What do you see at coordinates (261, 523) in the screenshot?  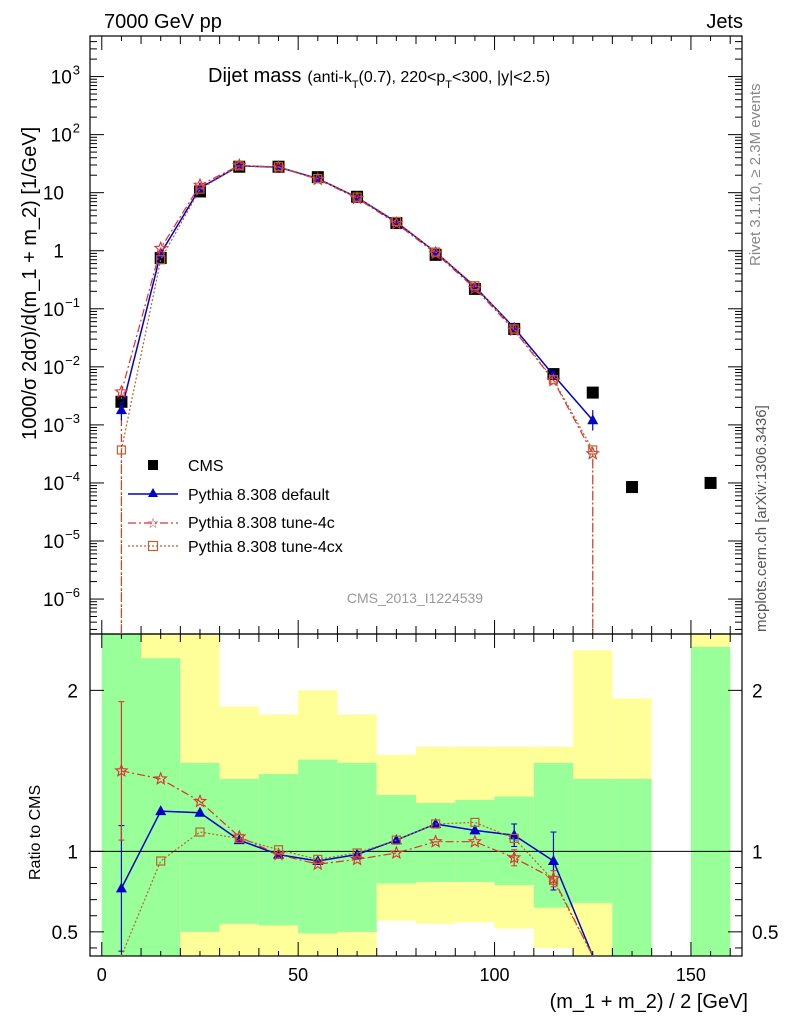 I see `legend-label: Pythia 8.308 tune-4c` at bounding box center [261, 523].